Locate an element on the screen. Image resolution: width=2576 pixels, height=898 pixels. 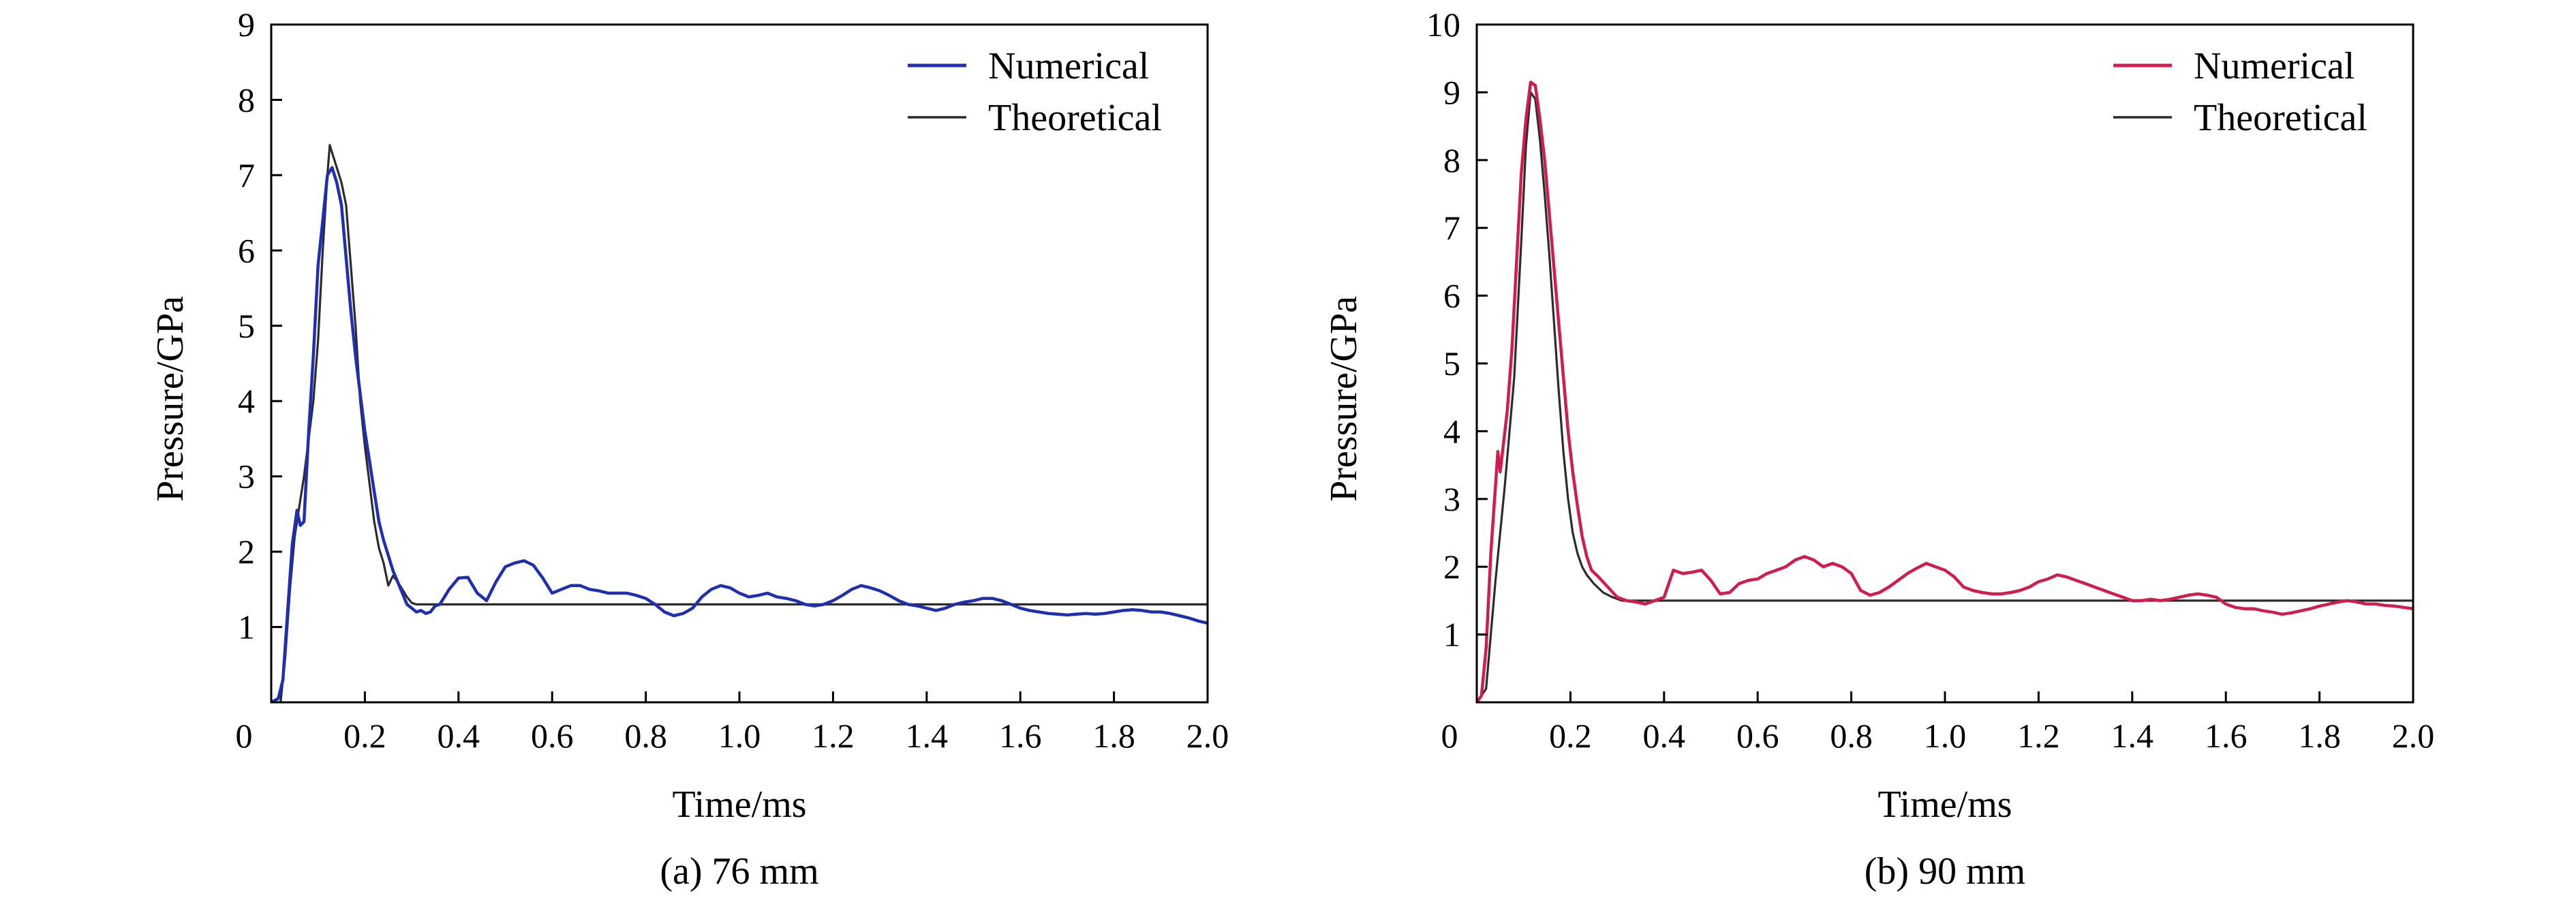
chart-caption: (a) 76 mm is located at coordinates (739, 871).